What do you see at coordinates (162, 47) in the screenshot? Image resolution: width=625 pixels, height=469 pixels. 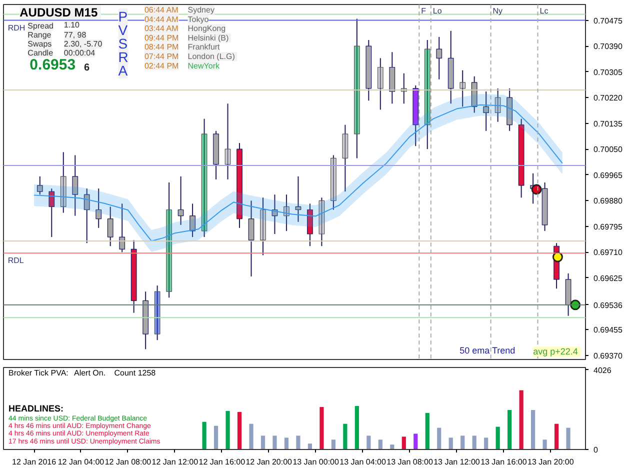 I see `annotation: 08:44 PM` at bounding box center [162, 47].